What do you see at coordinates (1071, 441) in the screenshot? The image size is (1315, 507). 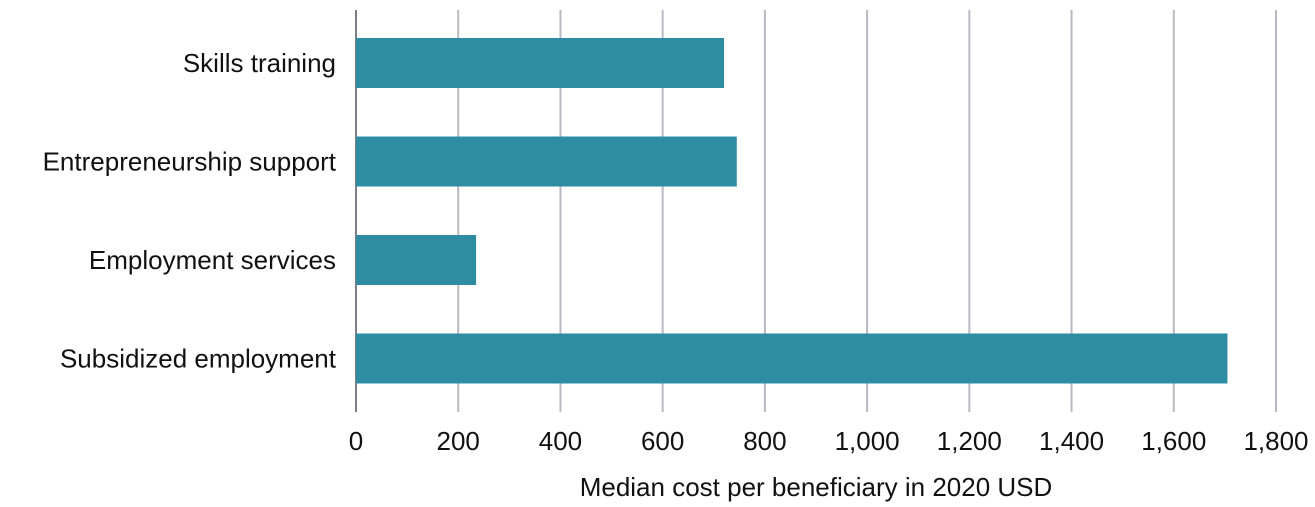 I see `x-tick-label: 1,400` at bounding box center [1071, 441].